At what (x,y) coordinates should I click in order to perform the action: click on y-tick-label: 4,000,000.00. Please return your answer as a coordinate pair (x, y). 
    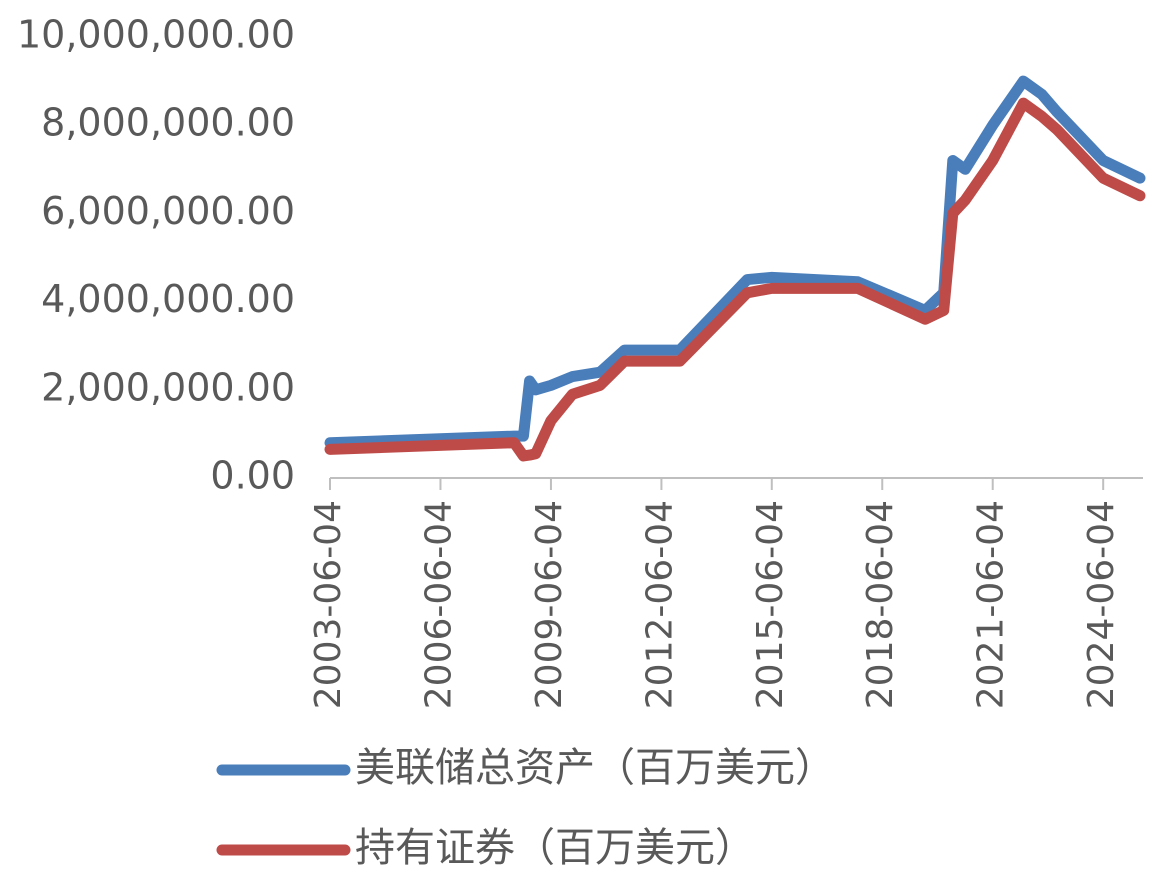
    Looking at the image, I should click on (168, 299).